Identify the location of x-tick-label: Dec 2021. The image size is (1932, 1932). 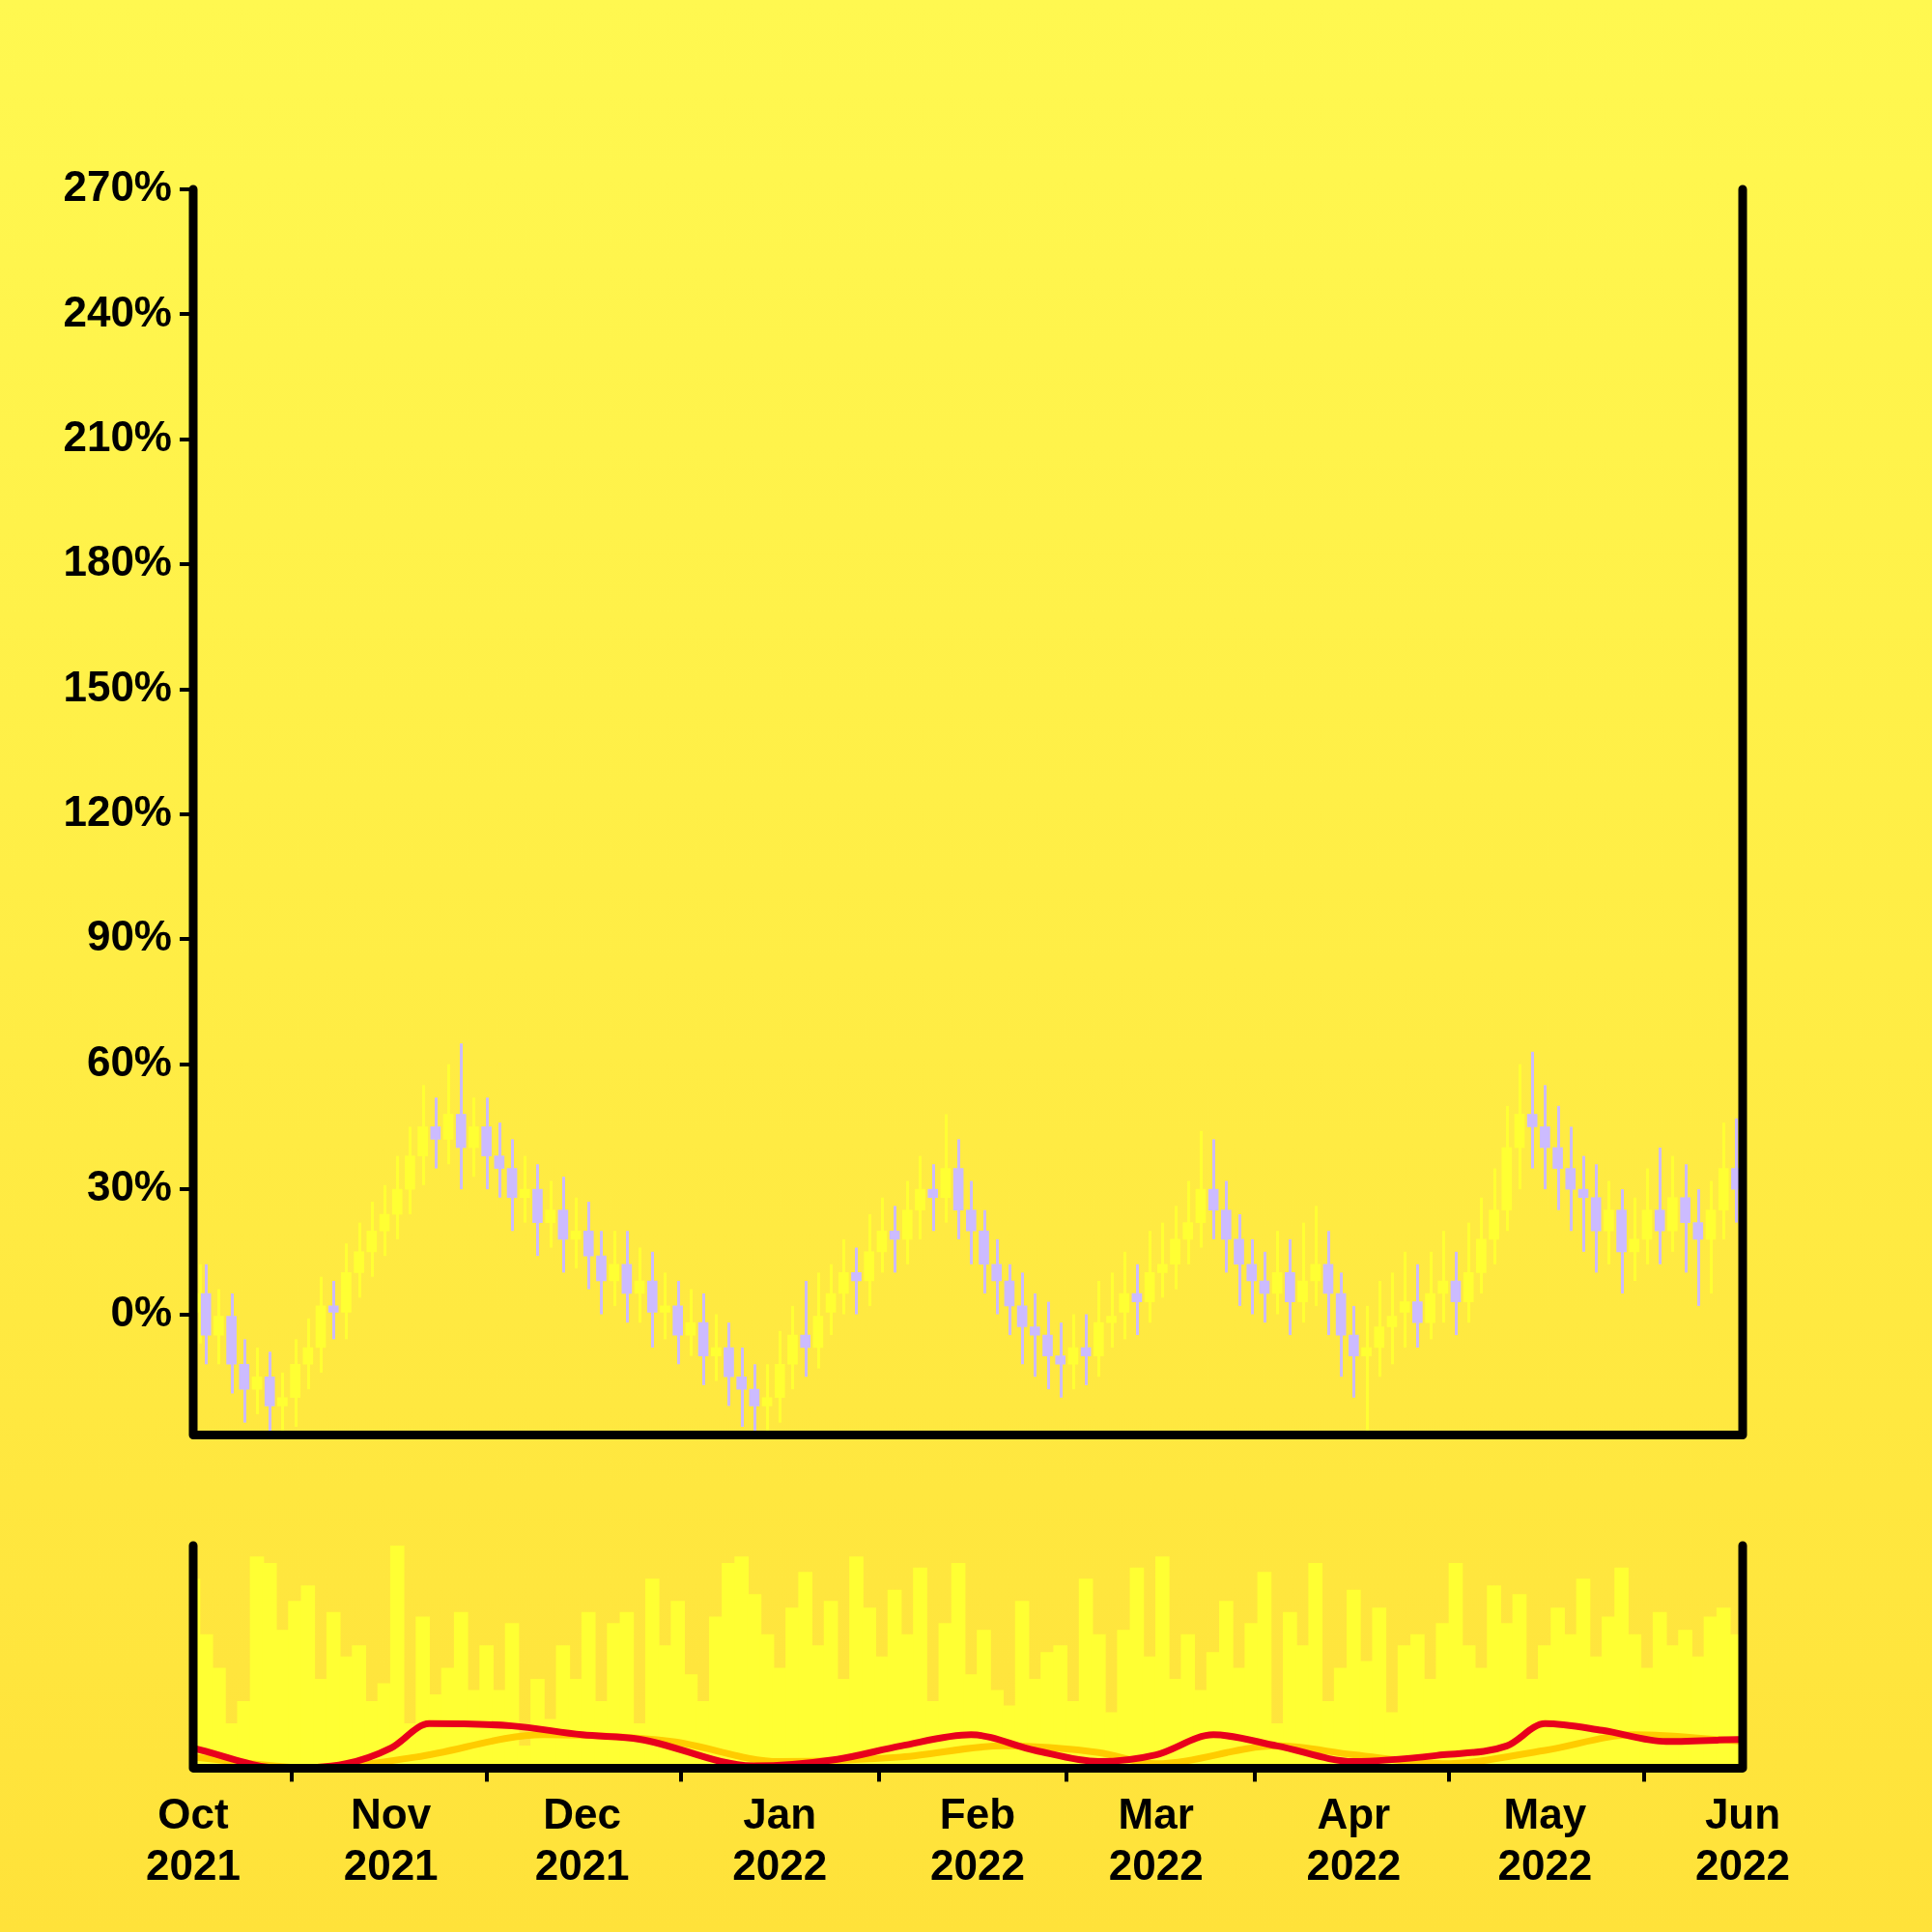
(582, 1839).